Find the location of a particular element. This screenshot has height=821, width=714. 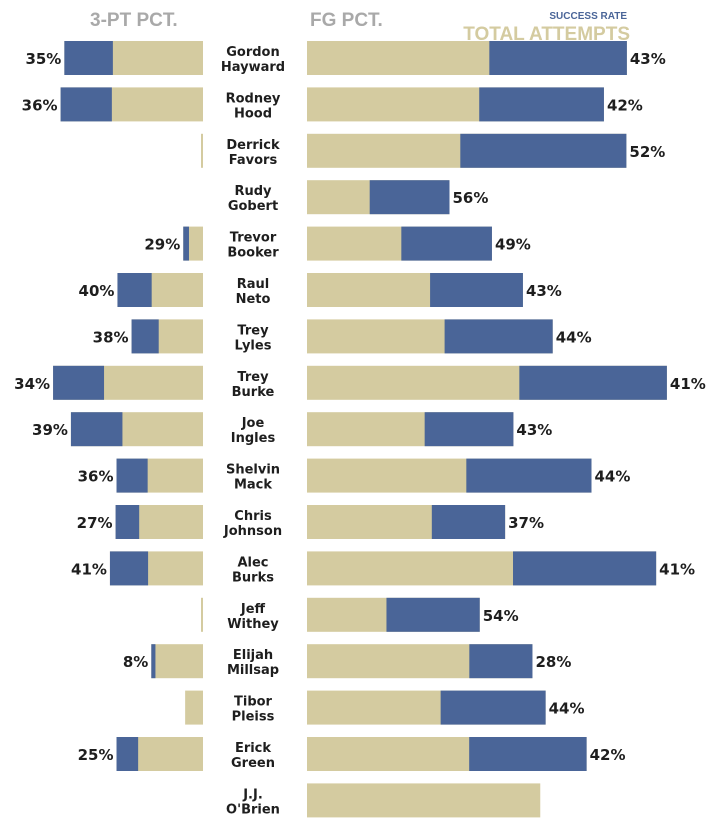

field-goal-pct-label: 49% is located at coordinates (513, 245).